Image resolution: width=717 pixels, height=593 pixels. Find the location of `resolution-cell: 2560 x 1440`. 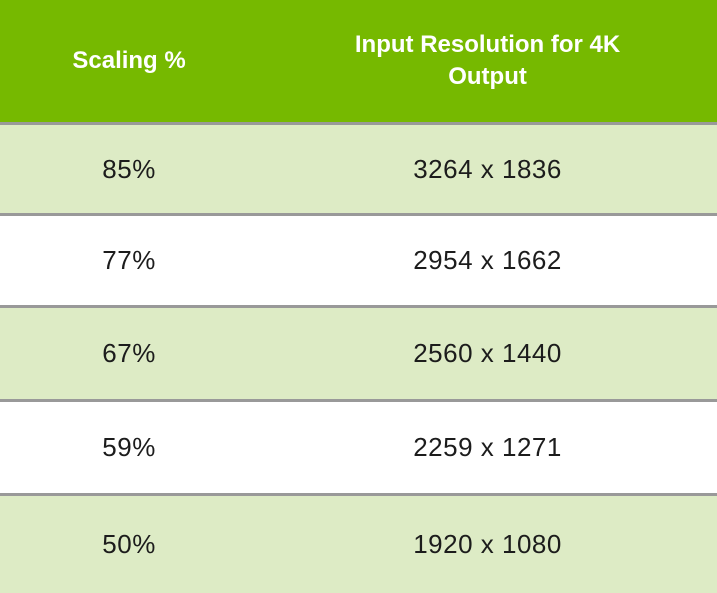

resolution-cell: 2560 x 1440 is located at coordinates (487, 353).